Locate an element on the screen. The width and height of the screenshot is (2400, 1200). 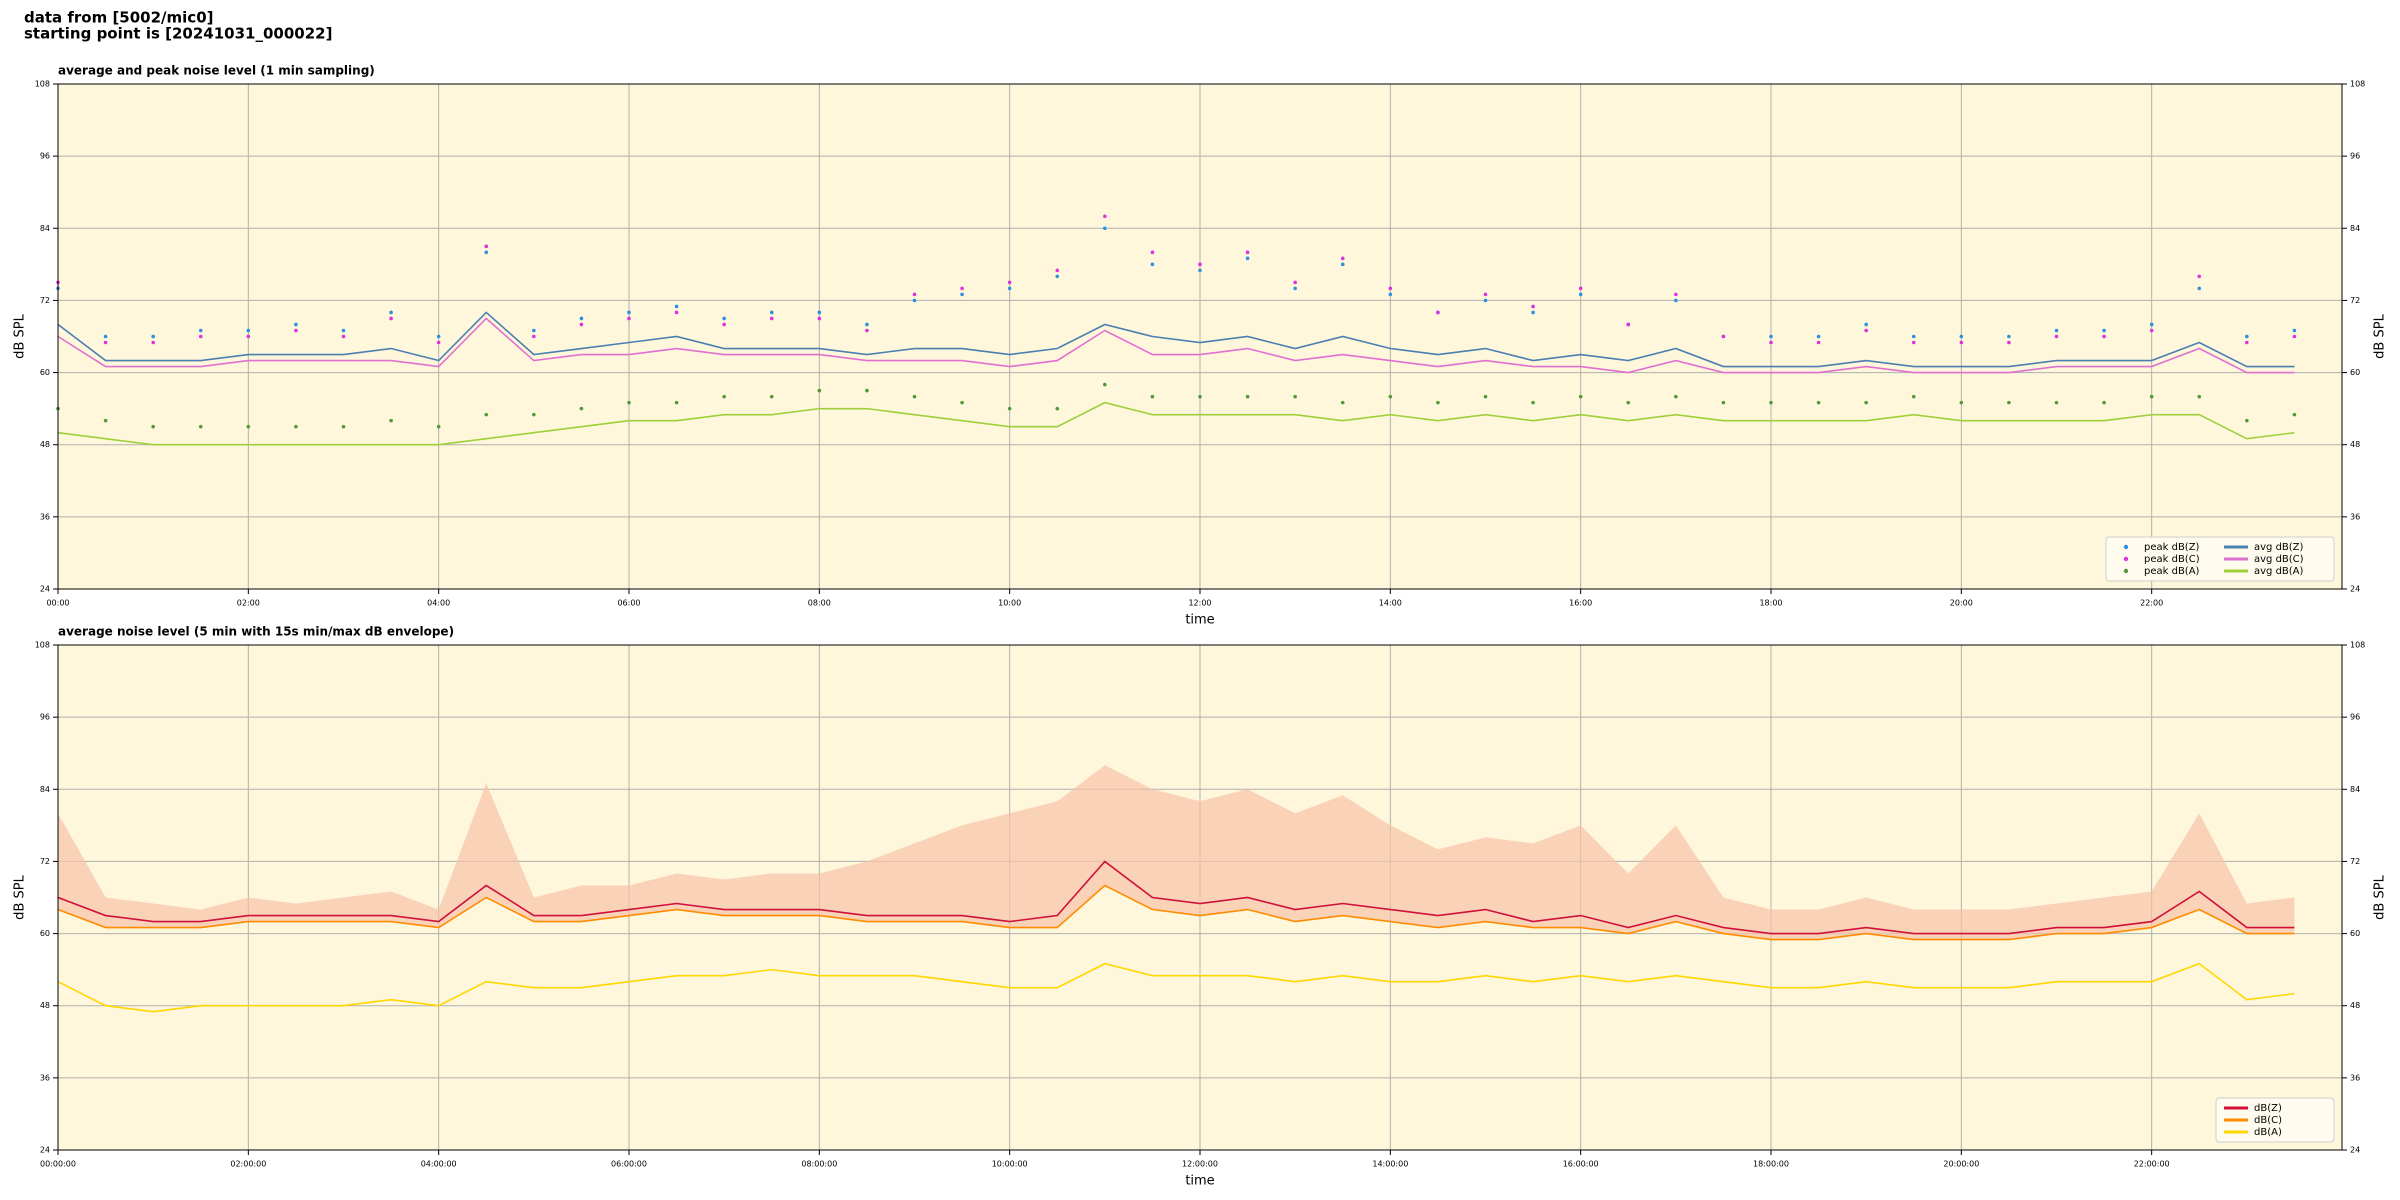
legend-label: avg dB(A) is located at coordinates (2279, 571).